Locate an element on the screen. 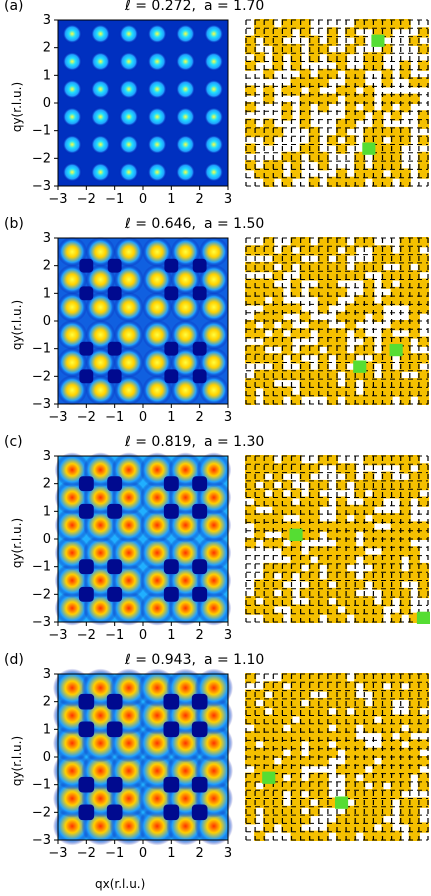 Image resolution: width=431 pixels, height=896 pixels. x-tick-label: 0 is located at coordinates (143, 853).